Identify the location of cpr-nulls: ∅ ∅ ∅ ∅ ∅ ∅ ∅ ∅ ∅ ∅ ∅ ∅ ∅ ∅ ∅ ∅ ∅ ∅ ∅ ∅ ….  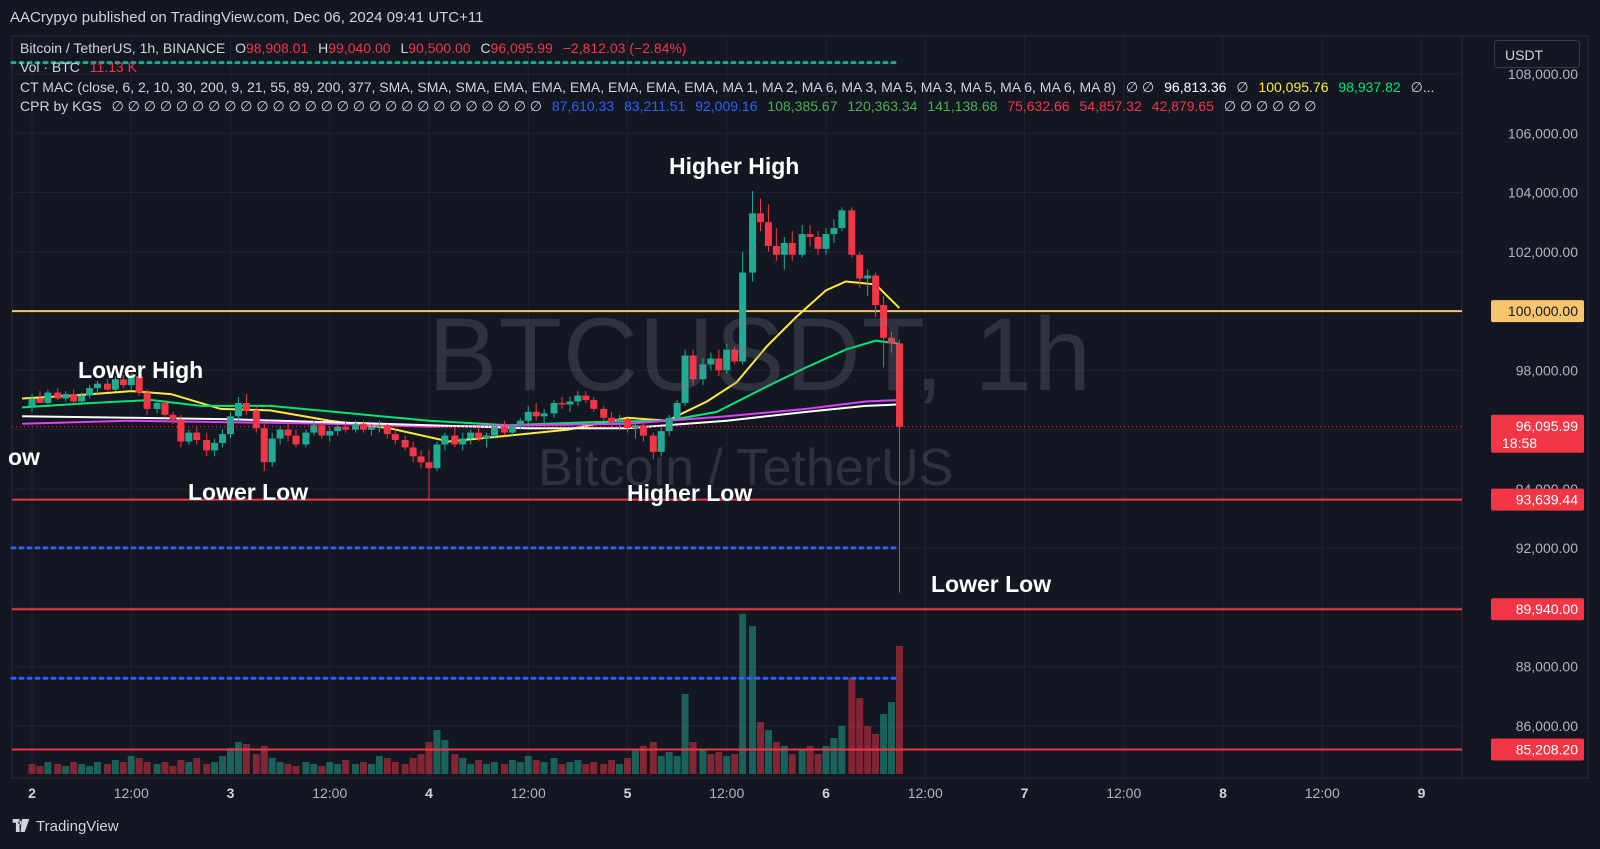
(326, 106).